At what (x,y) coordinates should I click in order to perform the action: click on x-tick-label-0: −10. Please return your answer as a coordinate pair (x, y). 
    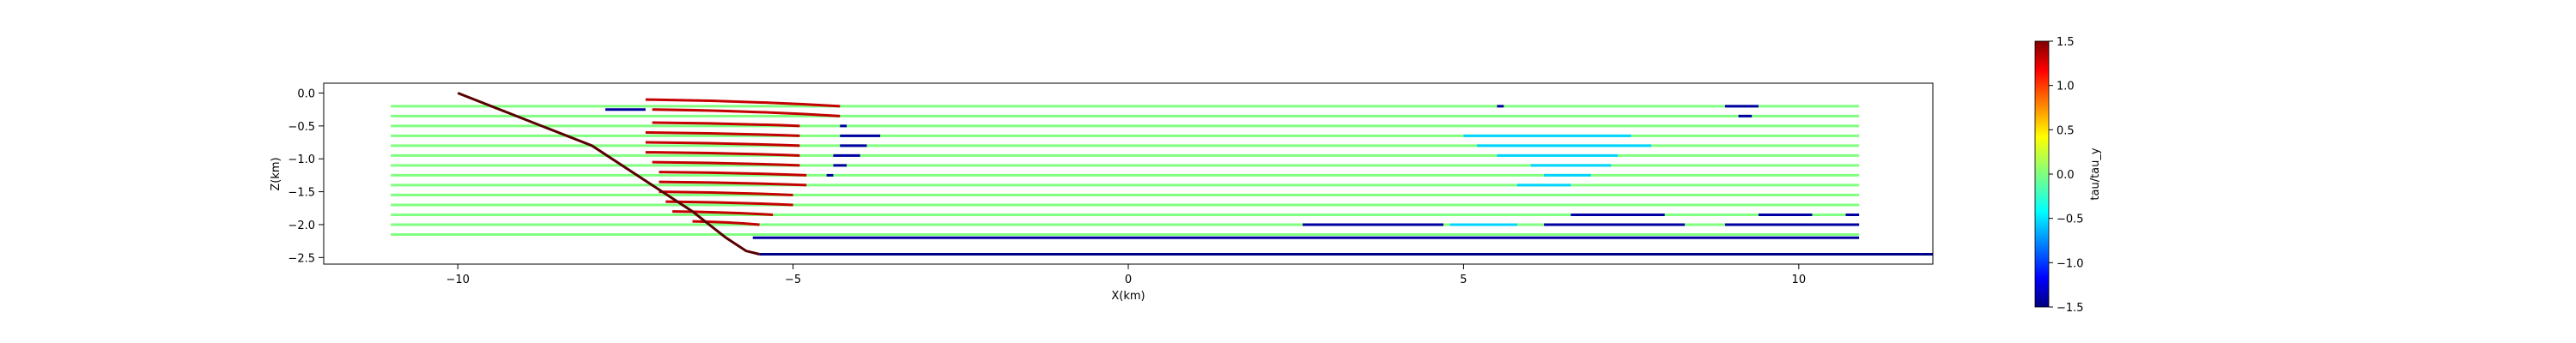
    Looking at the image, I should click on (457, 280).